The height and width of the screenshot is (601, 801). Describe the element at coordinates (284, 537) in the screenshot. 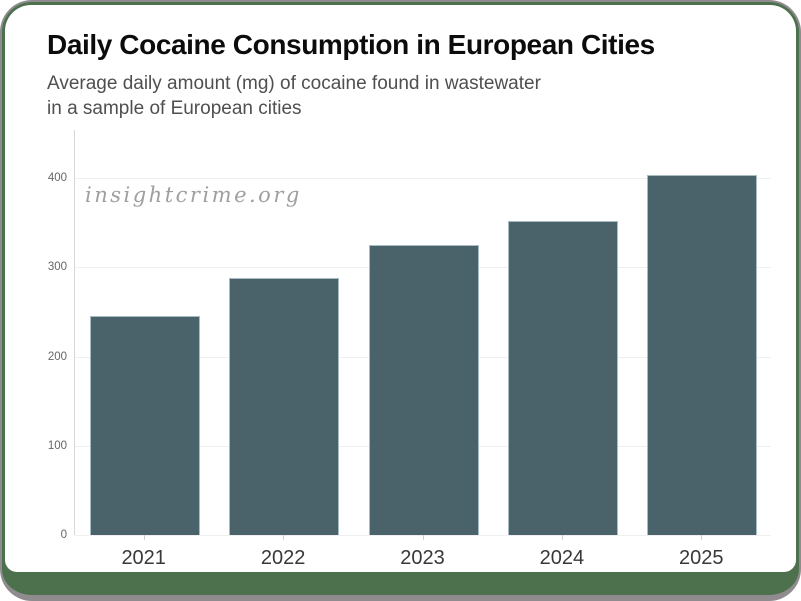

I see `x-tick-mark-2022` at that location.